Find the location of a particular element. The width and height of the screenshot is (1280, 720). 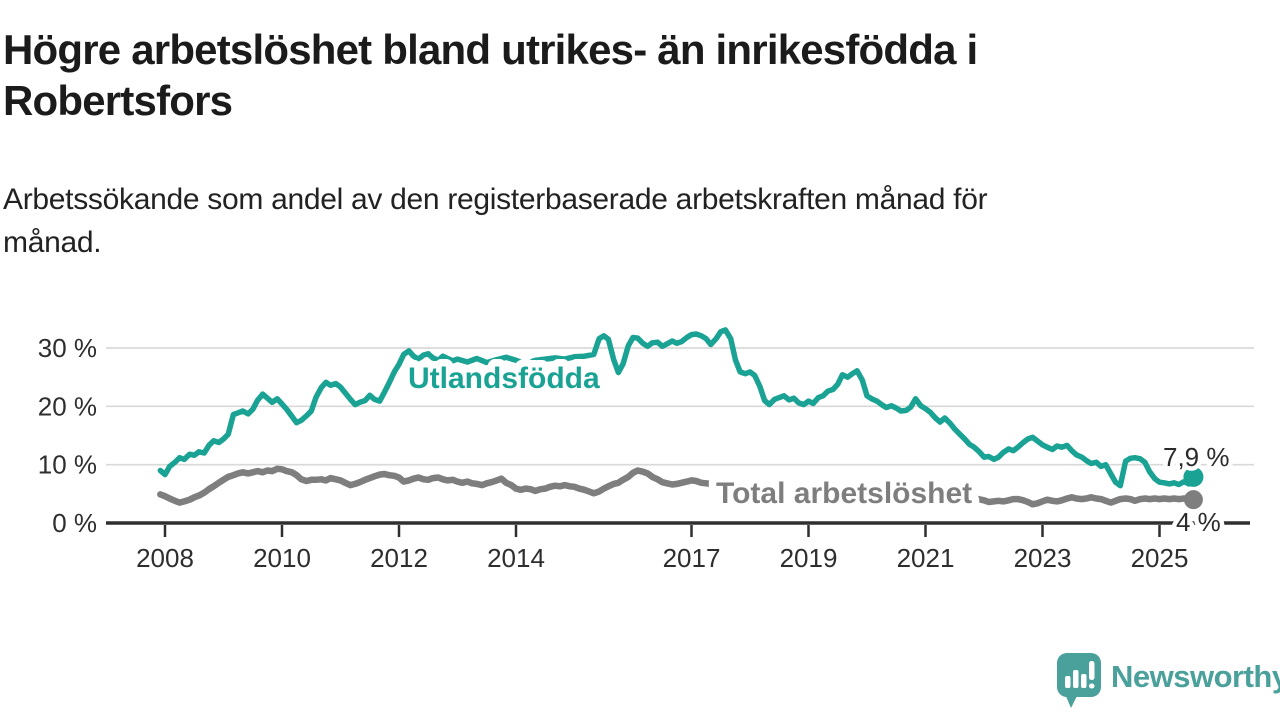

x-tick-label: 2019 is located at coordinates (809, 558).